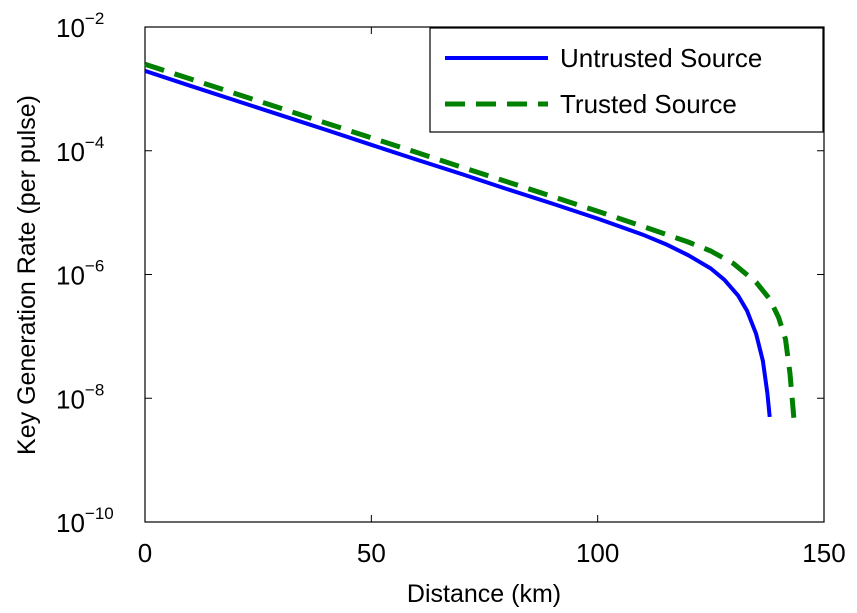  I want to click on x-tick-label-1: 50, so click(371, 553).